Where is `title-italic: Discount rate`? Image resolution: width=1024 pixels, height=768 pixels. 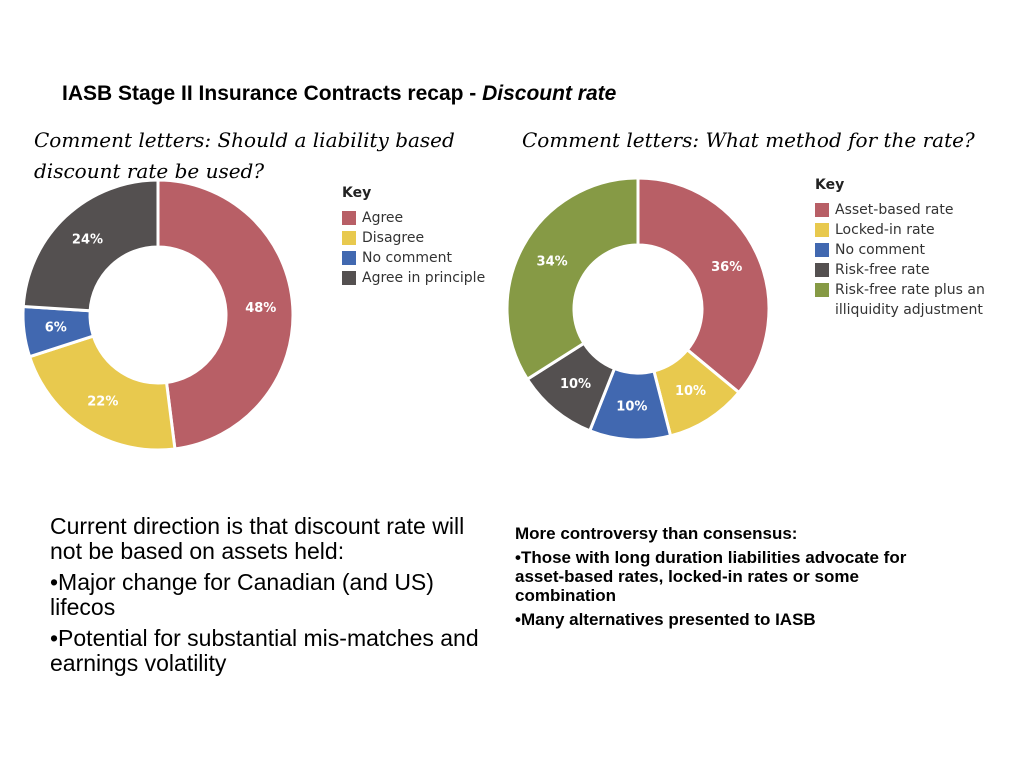 title-italic: Discount rate is located at coordinates (549, 93).